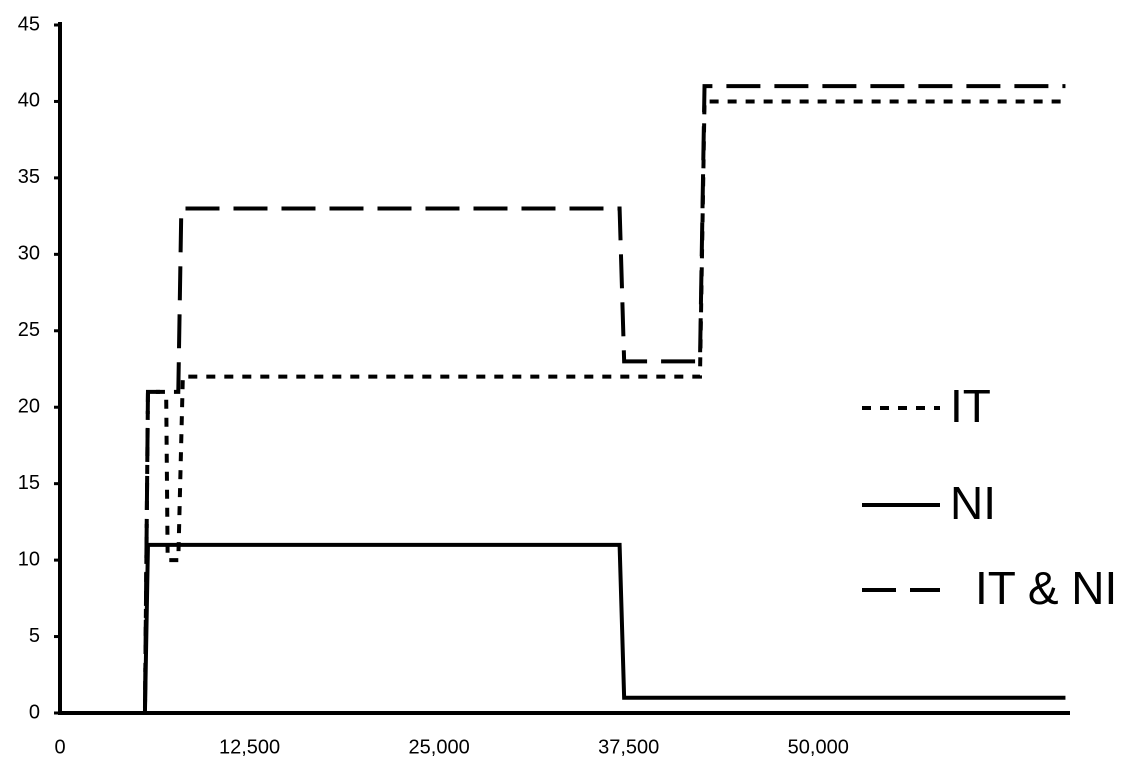 This screenshot has width=1144, height=763. I want to click on x-tick-label: 25,000, so click(439, 747).